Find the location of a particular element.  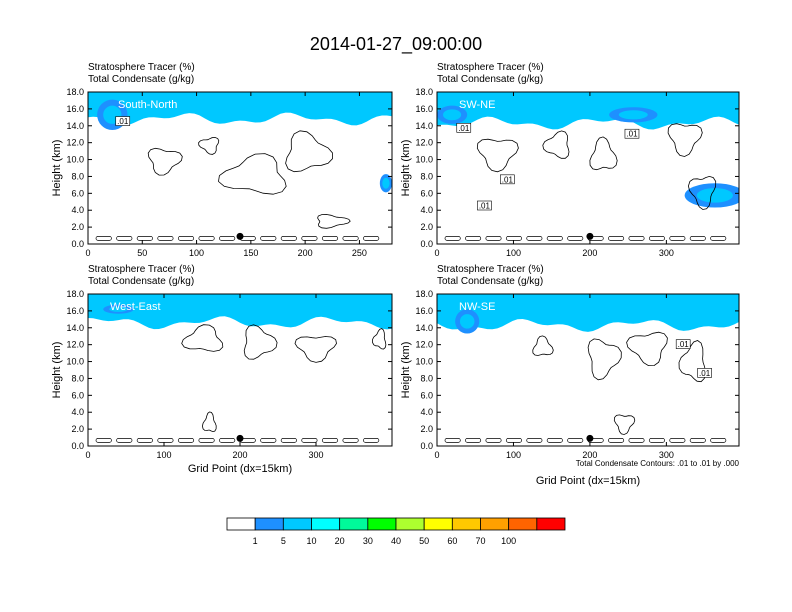

plot-frame is located at coordinates (588, 168).